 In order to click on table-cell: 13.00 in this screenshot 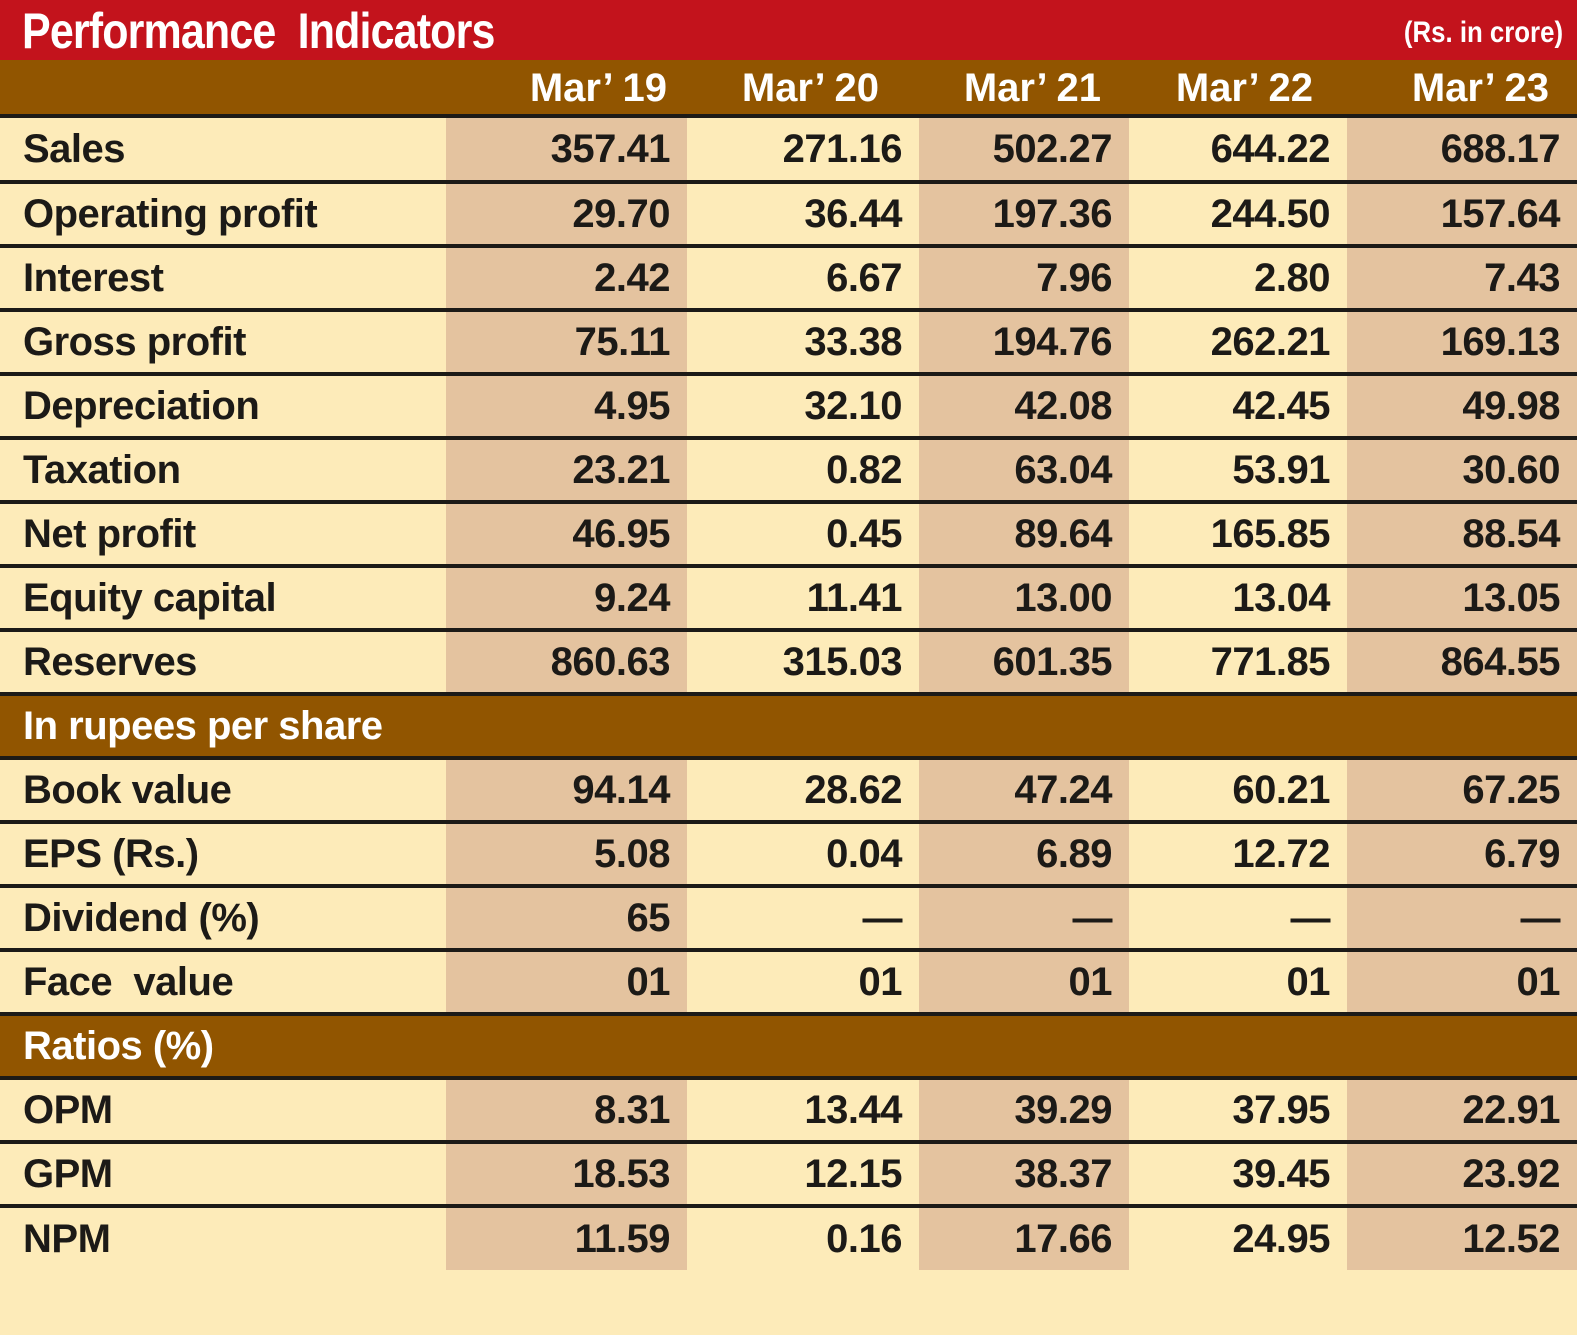, I will do `click(1024, 599)`.